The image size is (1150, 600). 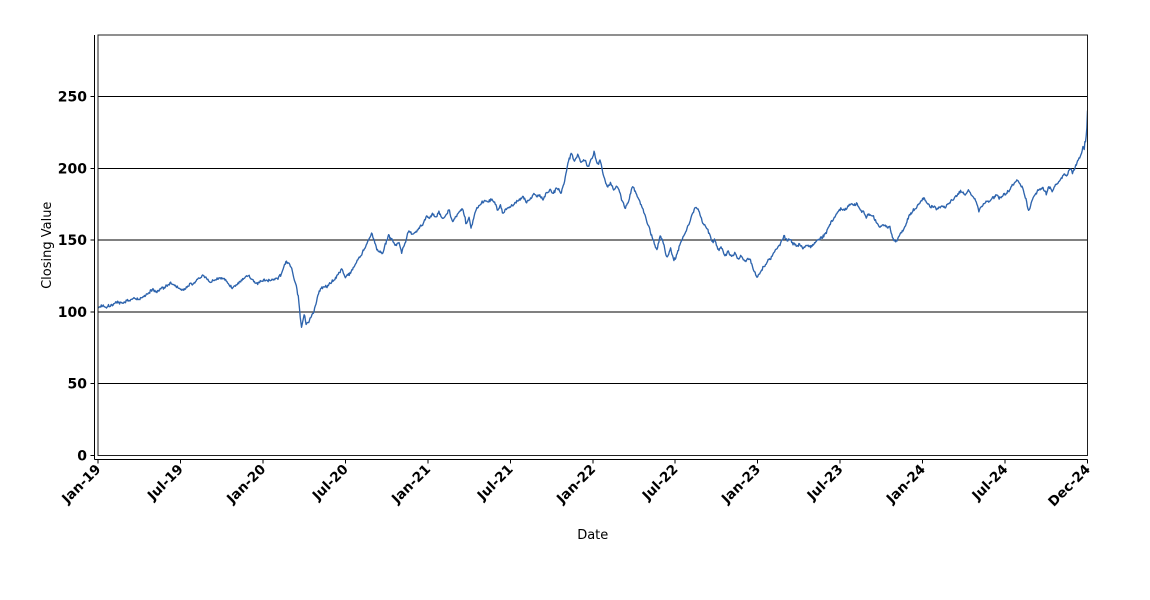 What do you see at coordinates (495, 483) in the screenshot?
I see `x-tick-label: Jul-21` at bounding box center [495, 483].